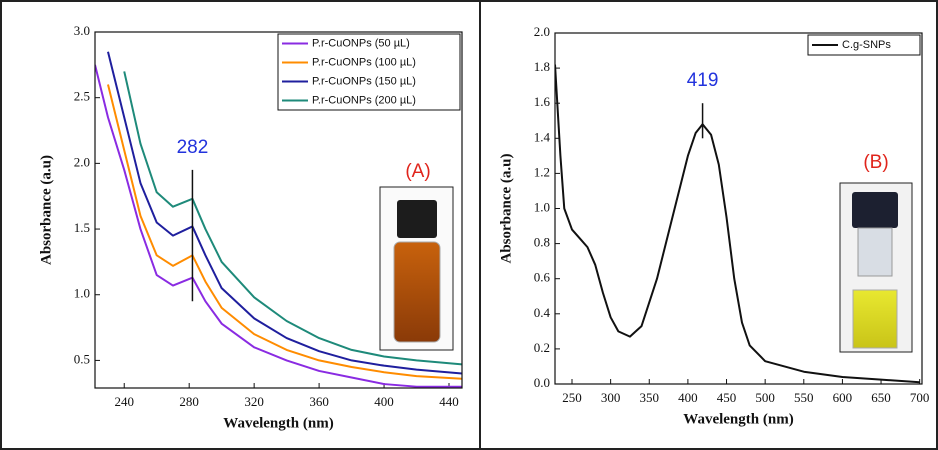 The height and width of the screenshot is (450, 938). Describe the element at coordinates (804, 397) in the screenshot. I see `x-tick-label: 550` at that location.